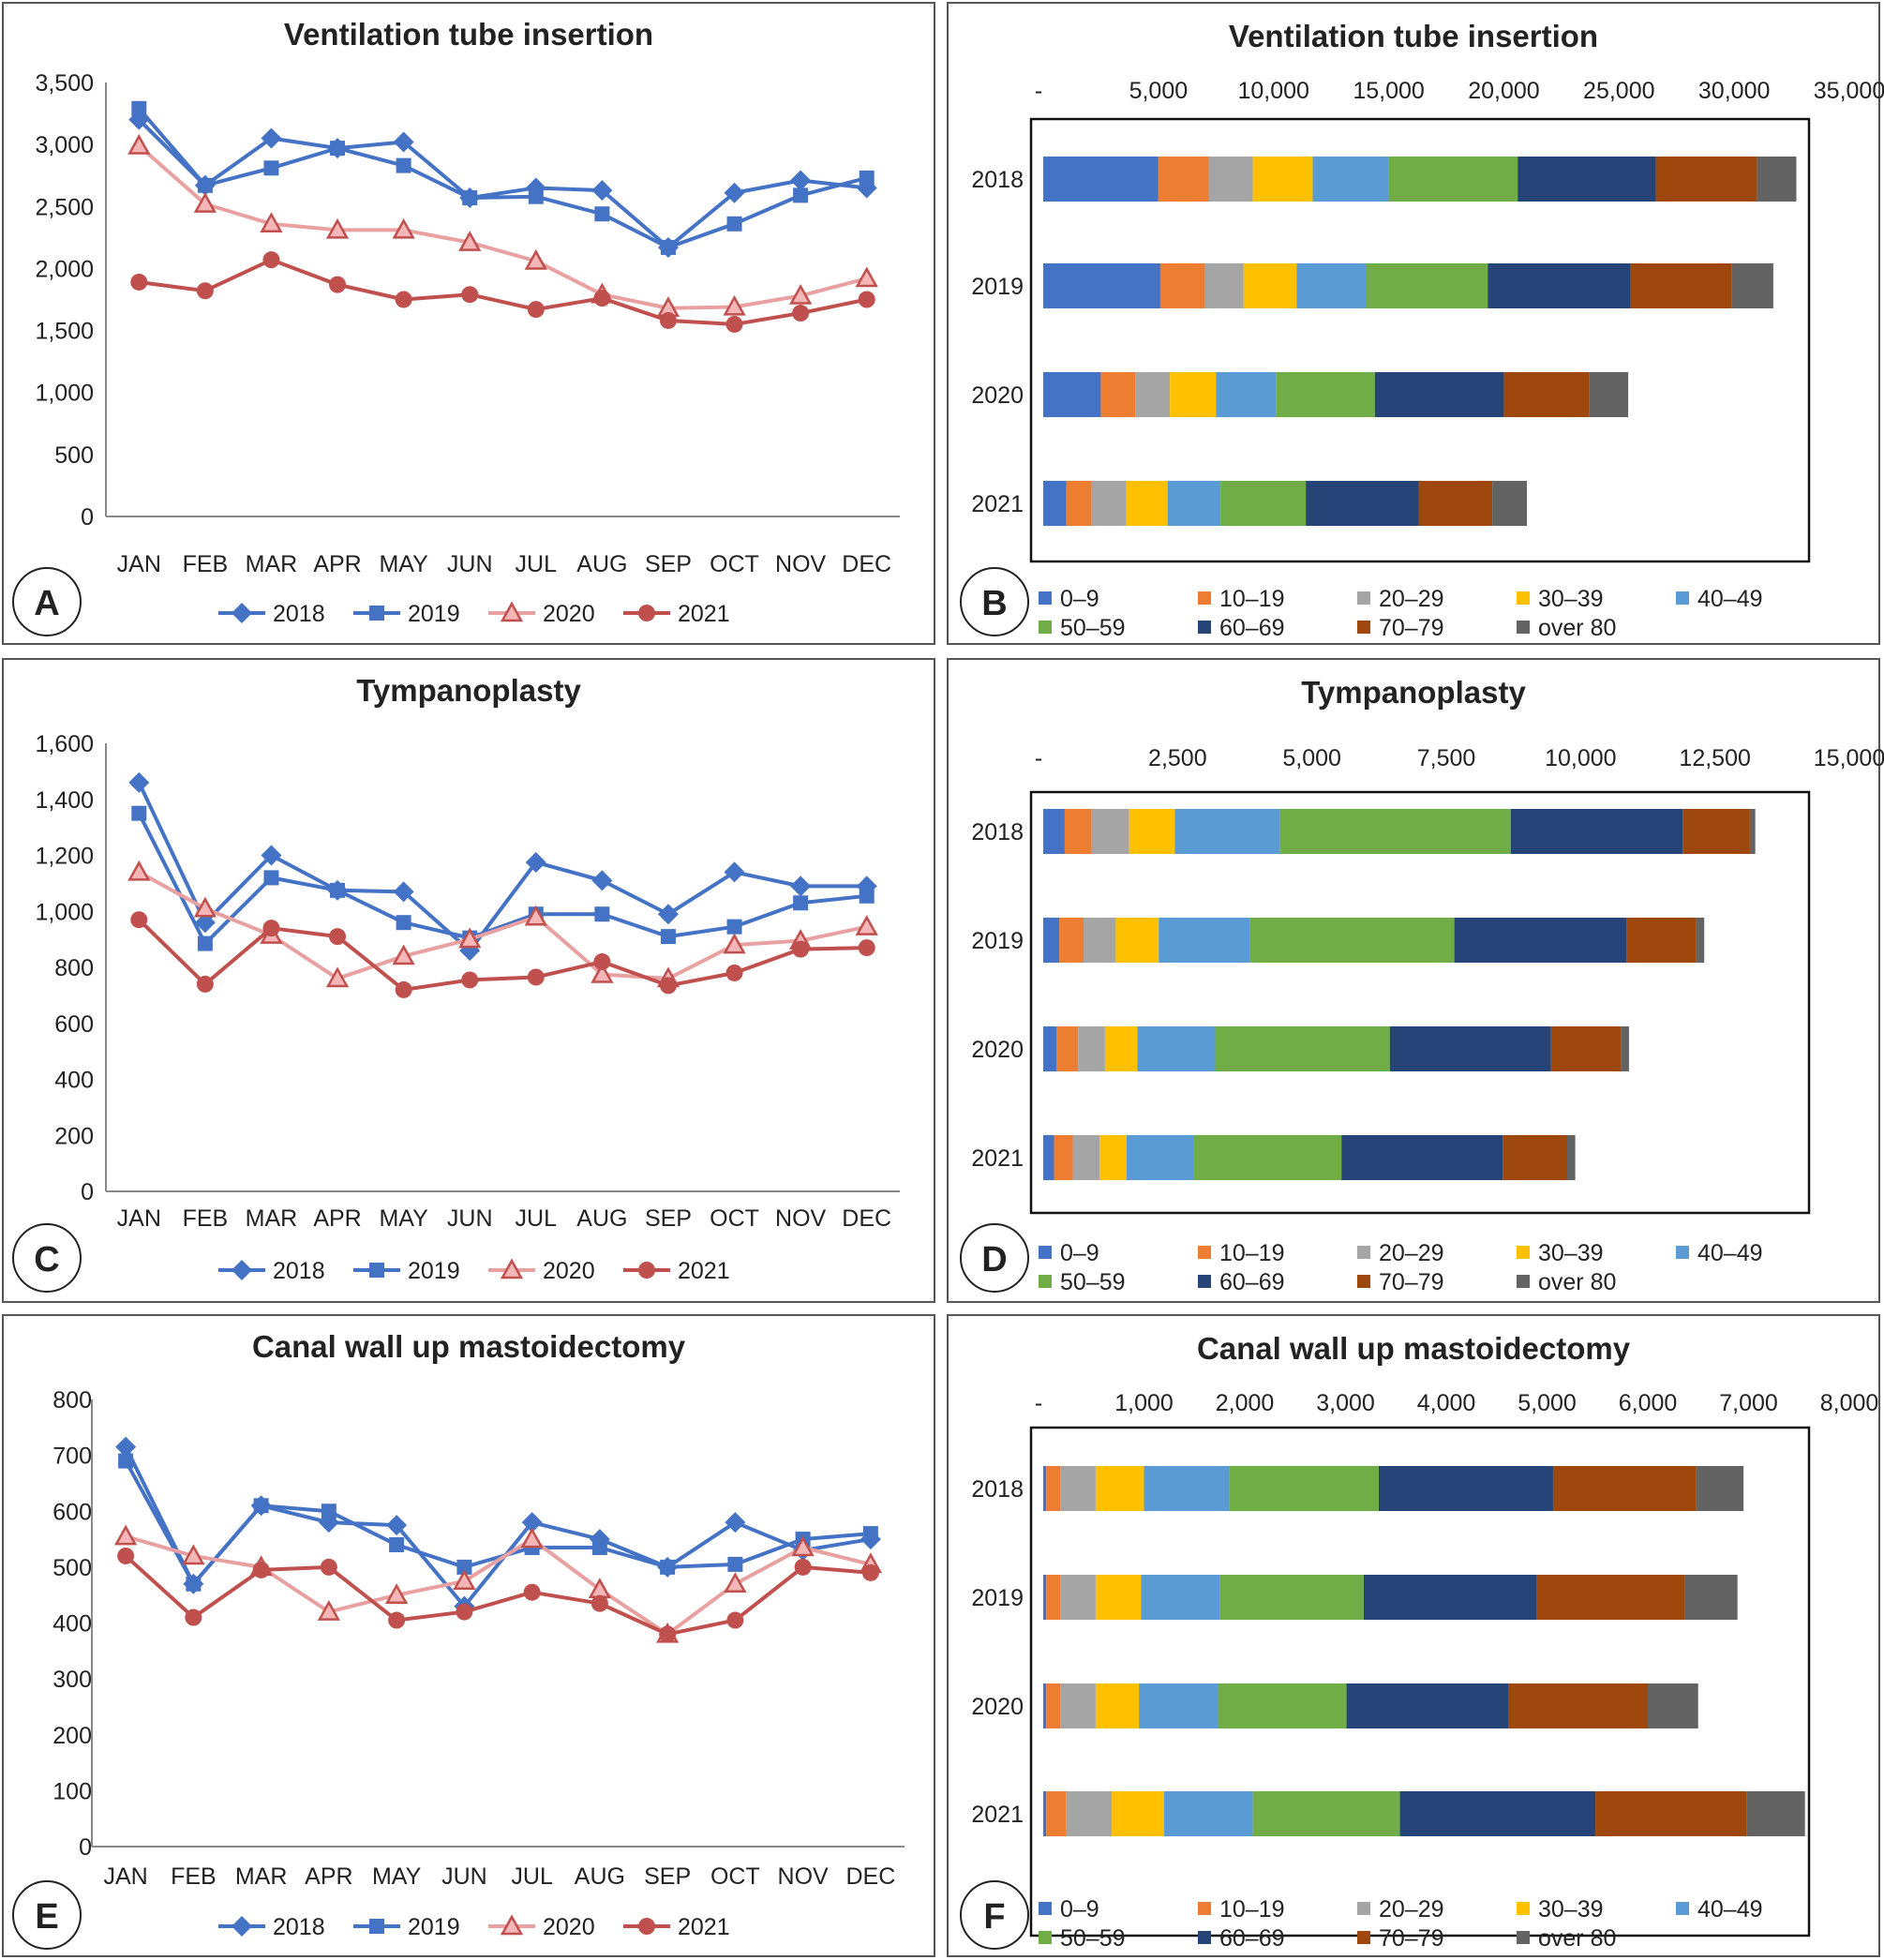 The image size is (1884, 1960). Describe the element at coordinates (464, 1877) in the screenshot. I see `x-tick-label: JUN` at that location.